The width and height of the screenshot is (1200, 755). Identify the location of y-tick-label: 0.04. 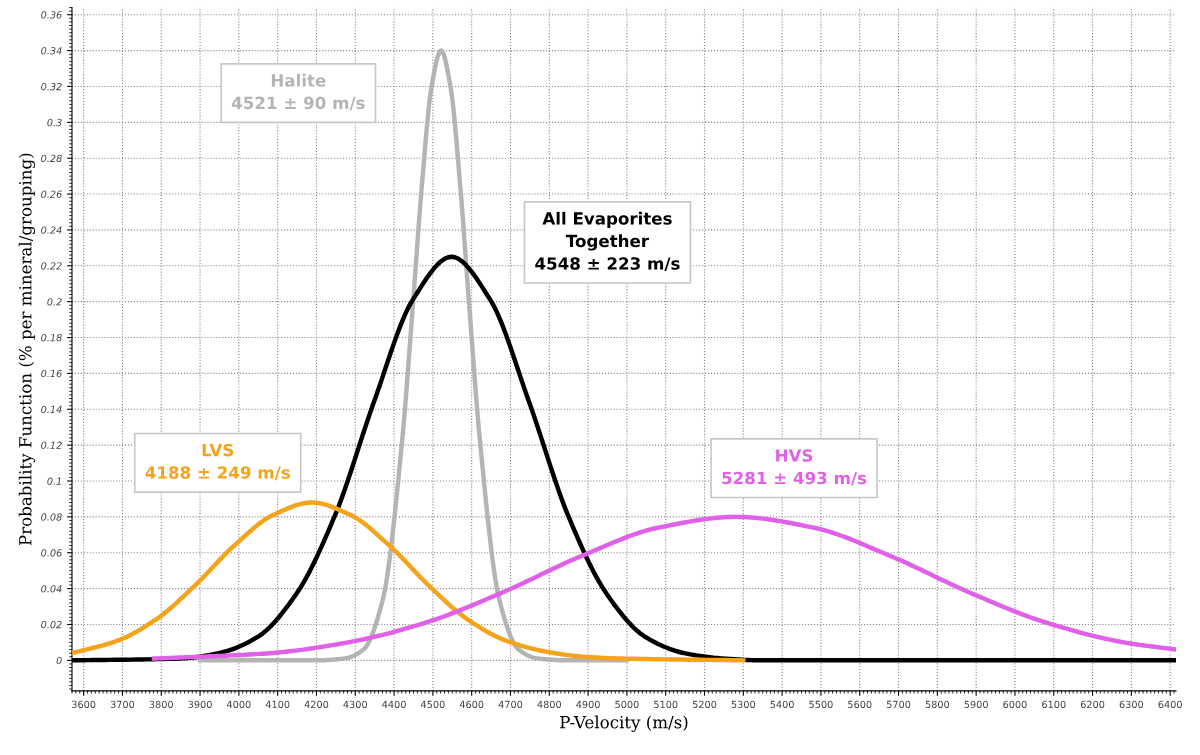
(51, 589).